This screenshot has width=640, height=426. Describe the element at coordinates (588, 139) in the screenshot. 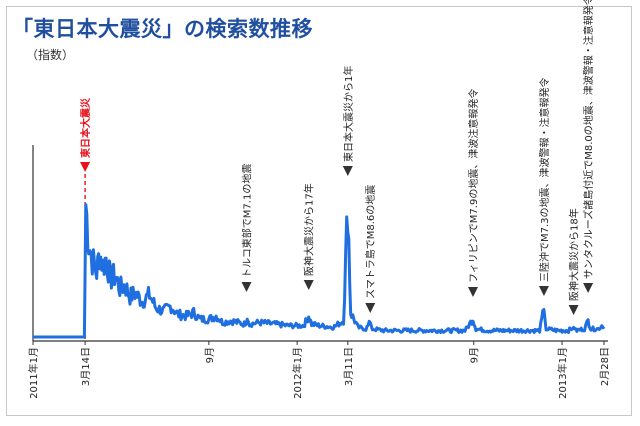

I see `event-label: サンタクルーズ諸島付近でM8.0の地震、津波警報・注意報発令` at that location.